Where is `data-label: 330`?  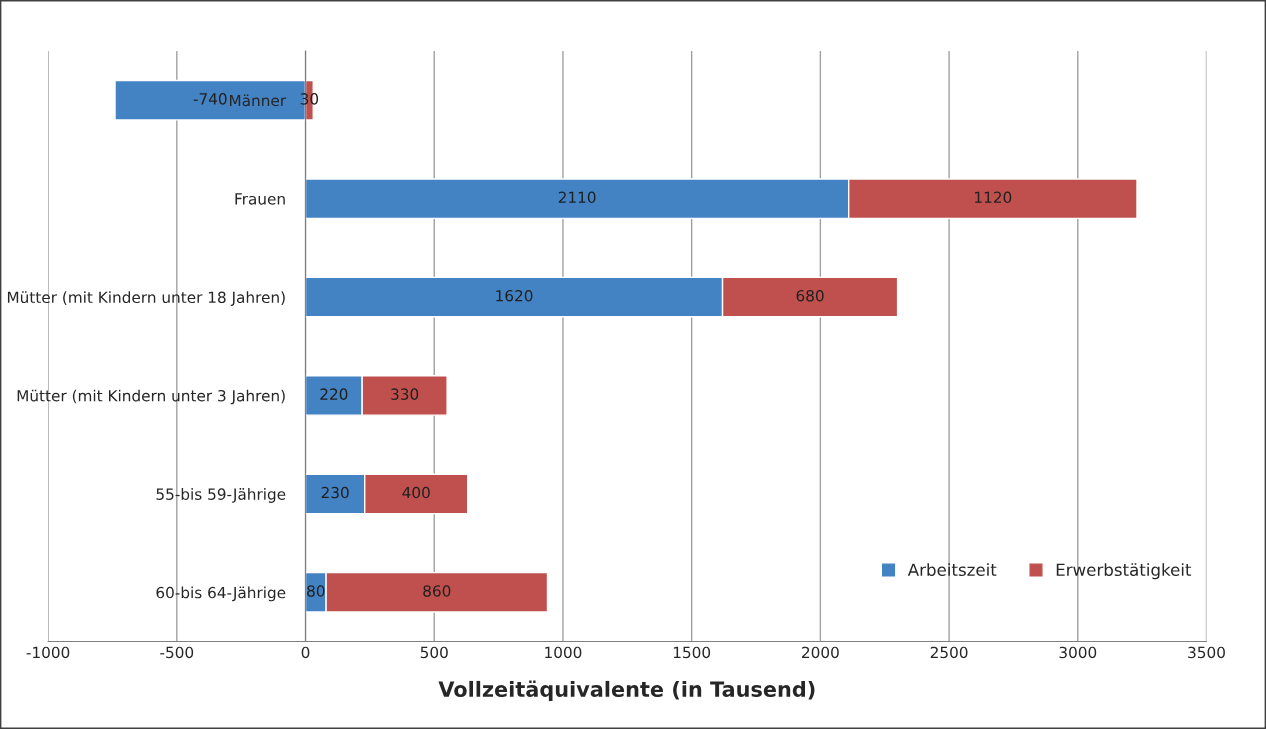 data-label: 330 is located at coordinates (405, 394).